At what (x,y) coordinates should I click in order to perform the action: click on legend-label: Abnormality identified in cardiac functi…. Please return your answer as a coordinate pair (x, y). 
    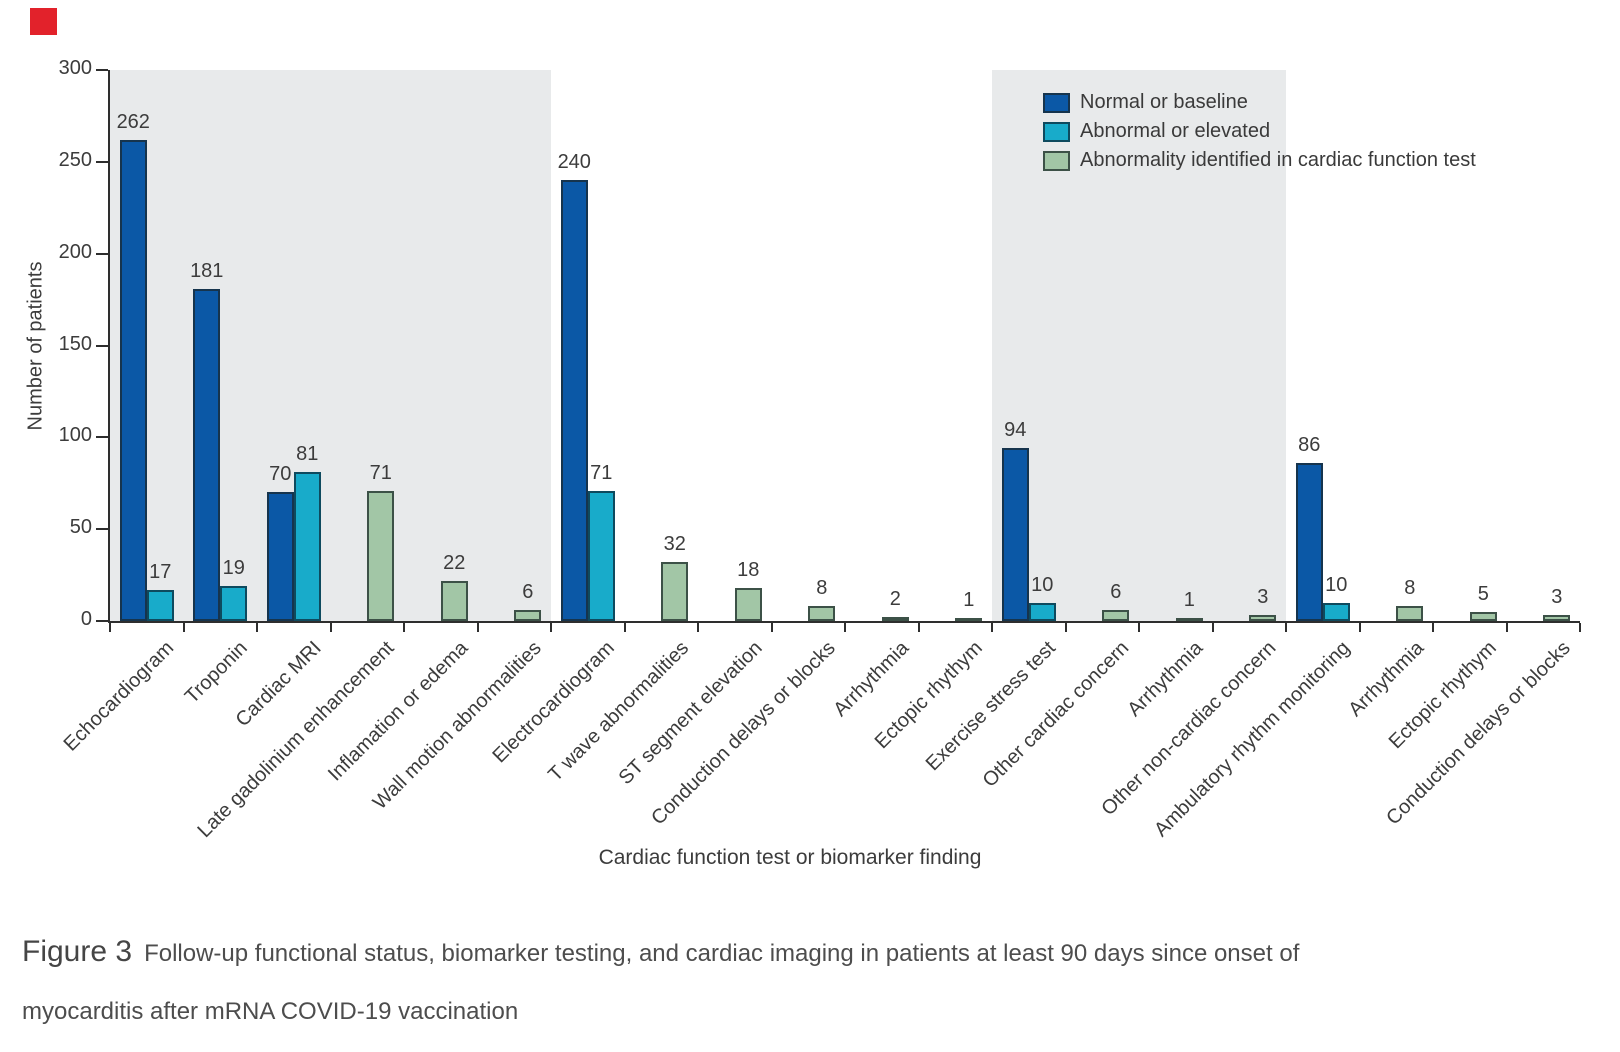
    Looking at the image, I should click on (1278, 160).